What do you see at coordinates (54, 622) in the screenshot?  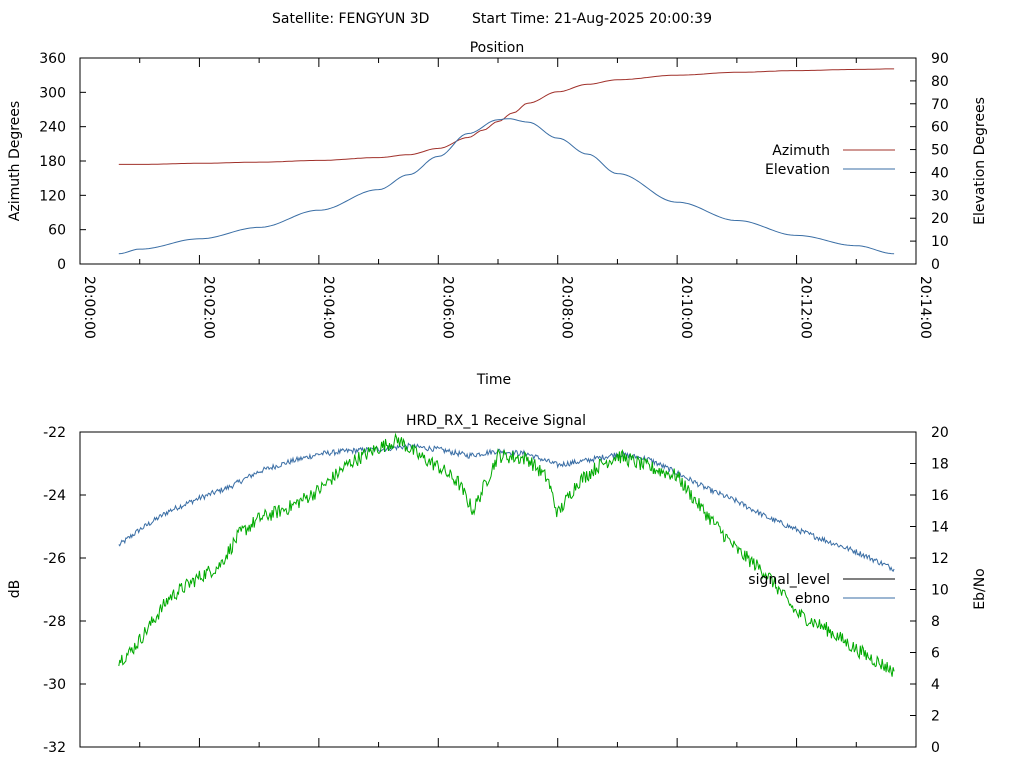 I see `signal-y-tick-label: -28` at bounding box center [54, 622].